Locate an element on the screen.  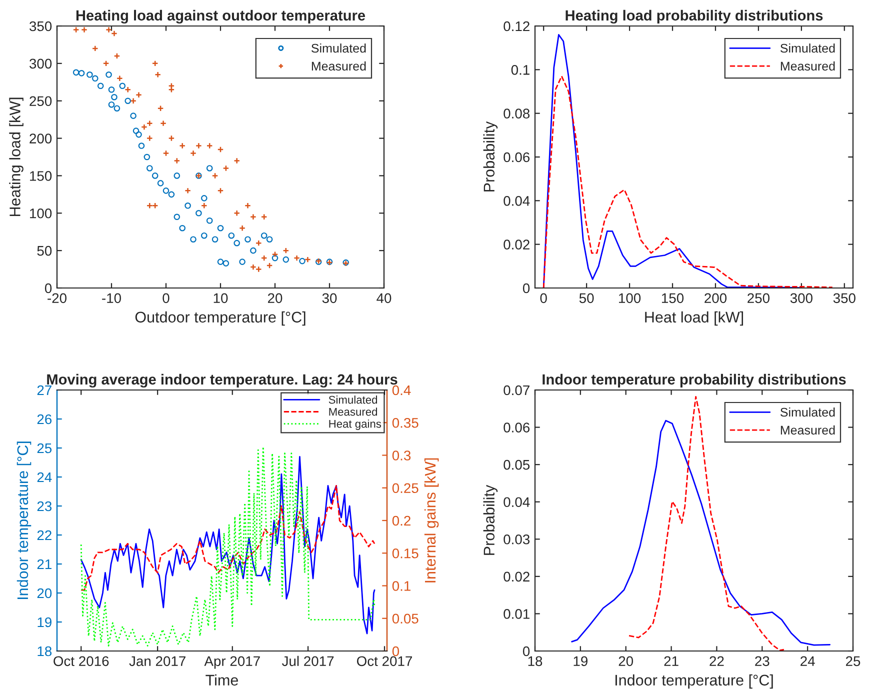
y2-tick-label: 0.1 is located at coordinates (401, 586).